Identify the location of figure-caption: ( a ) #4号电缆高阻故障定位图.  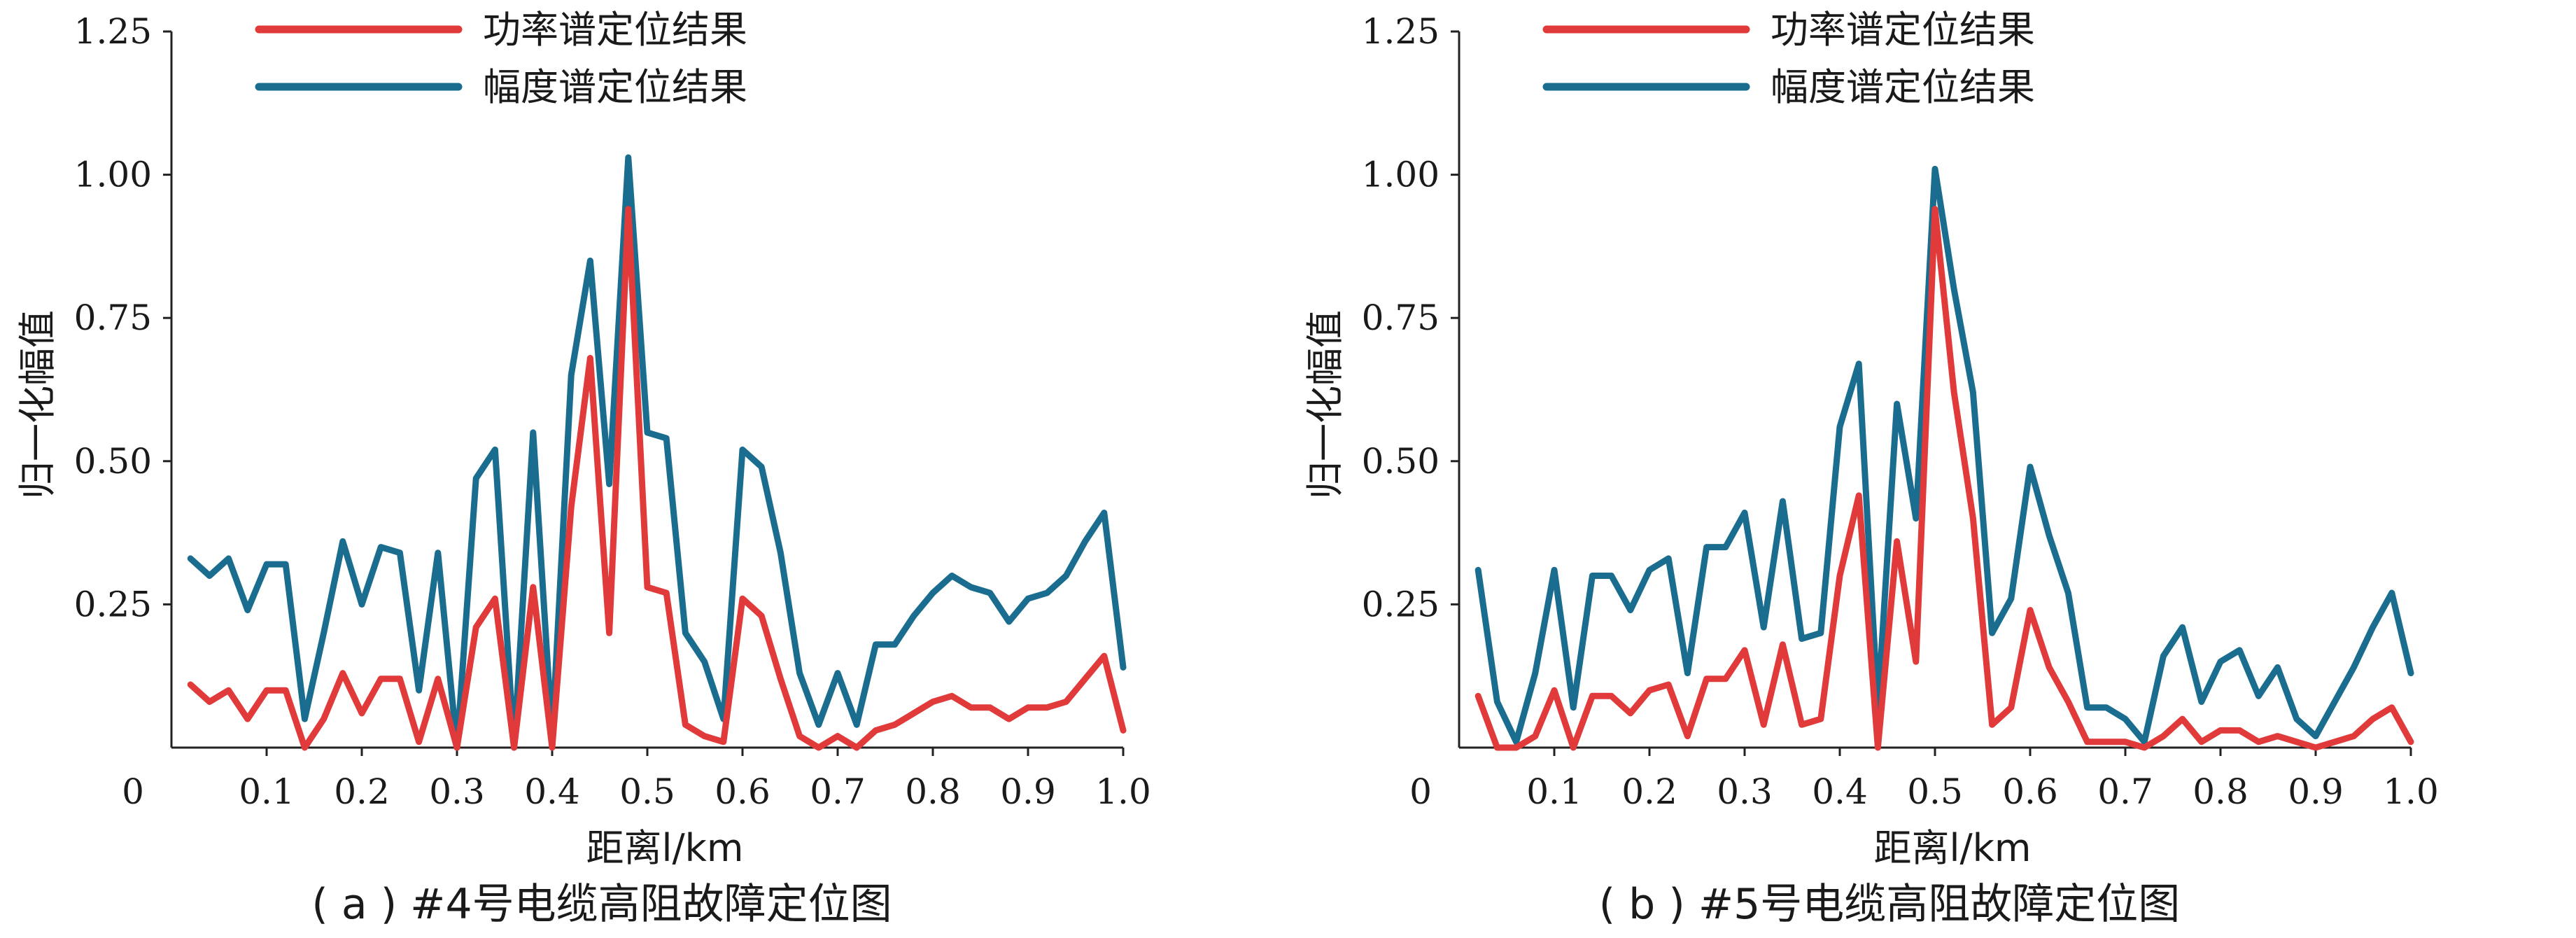
(601, 904).